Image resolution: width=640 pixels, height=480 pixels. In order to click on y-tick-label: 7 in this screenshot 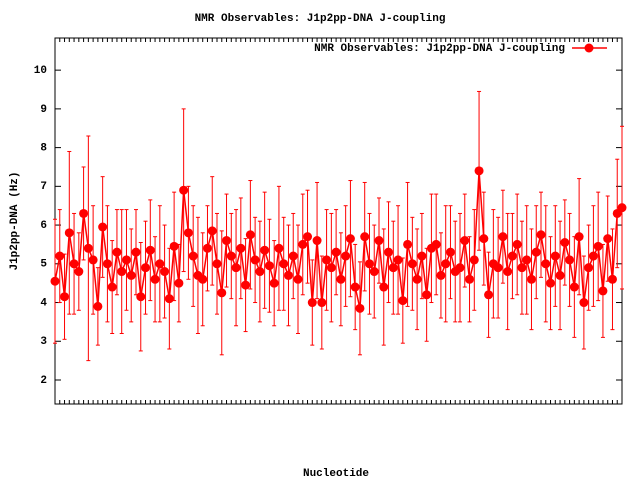, I will do `click(43, 187)`.